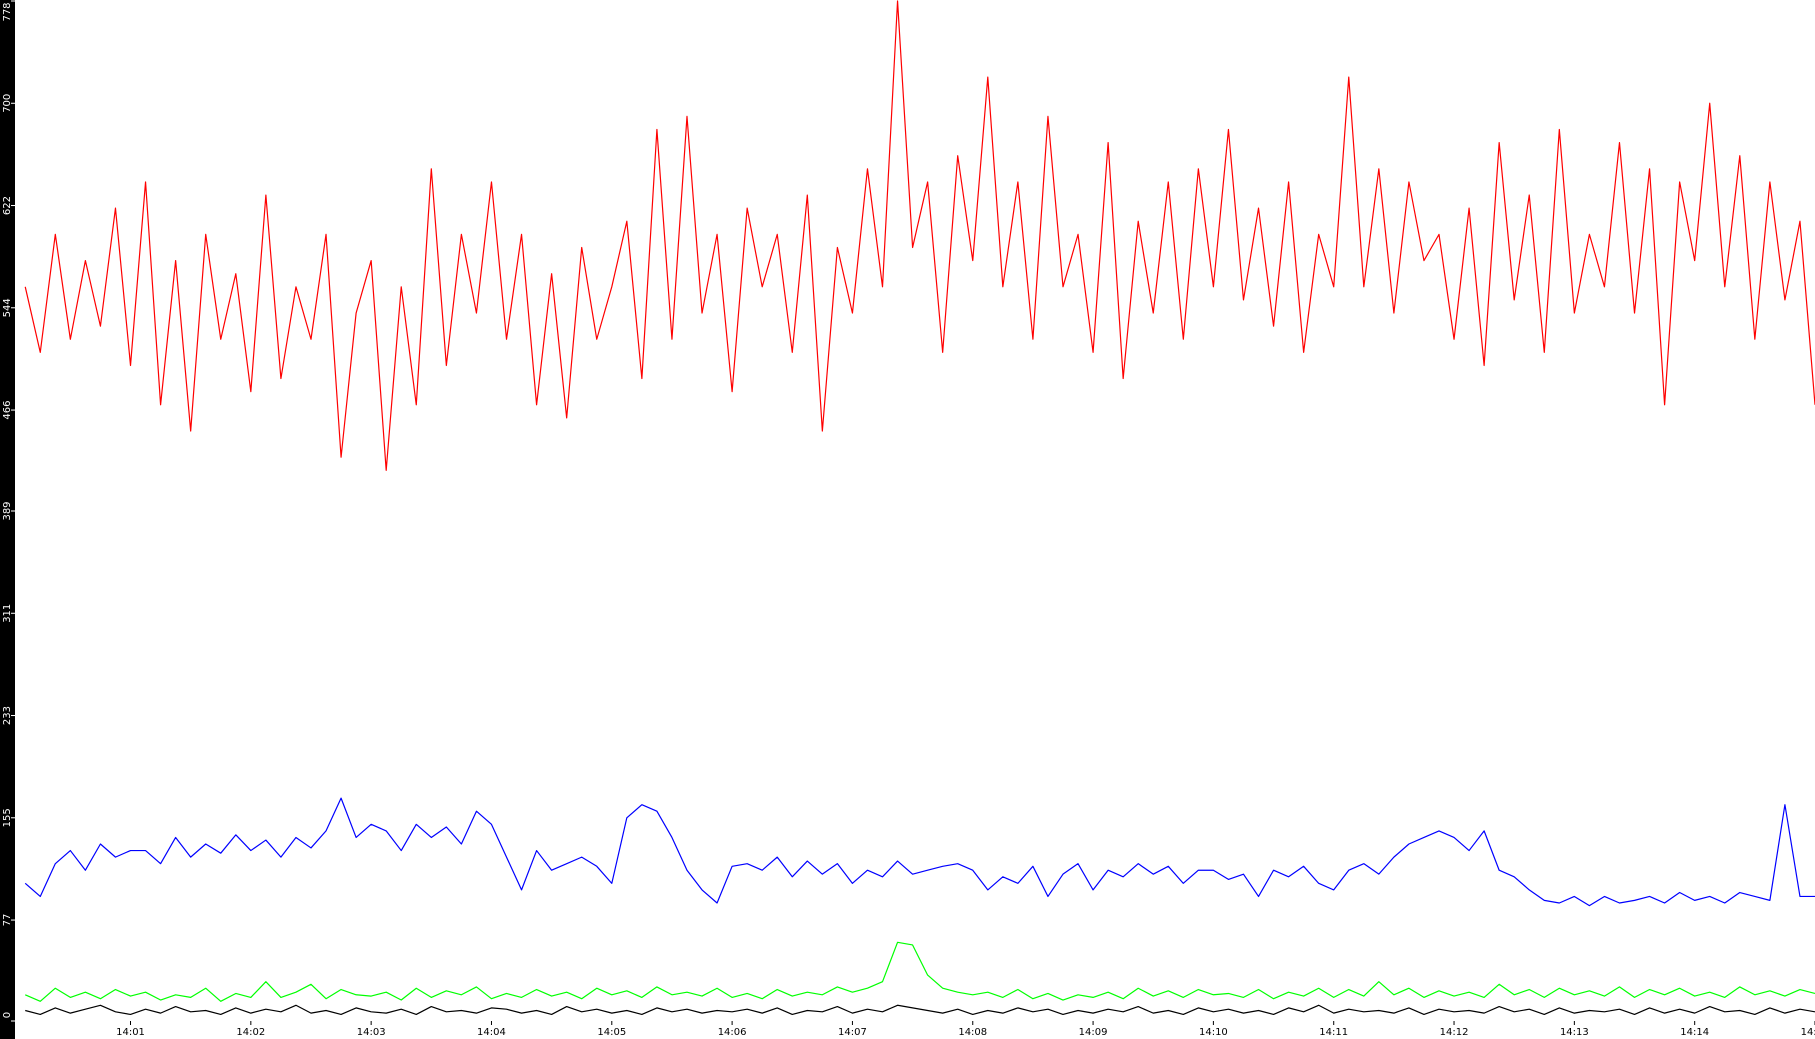  I want to click on x-tick-label: 14:02, so click(250, 1032).